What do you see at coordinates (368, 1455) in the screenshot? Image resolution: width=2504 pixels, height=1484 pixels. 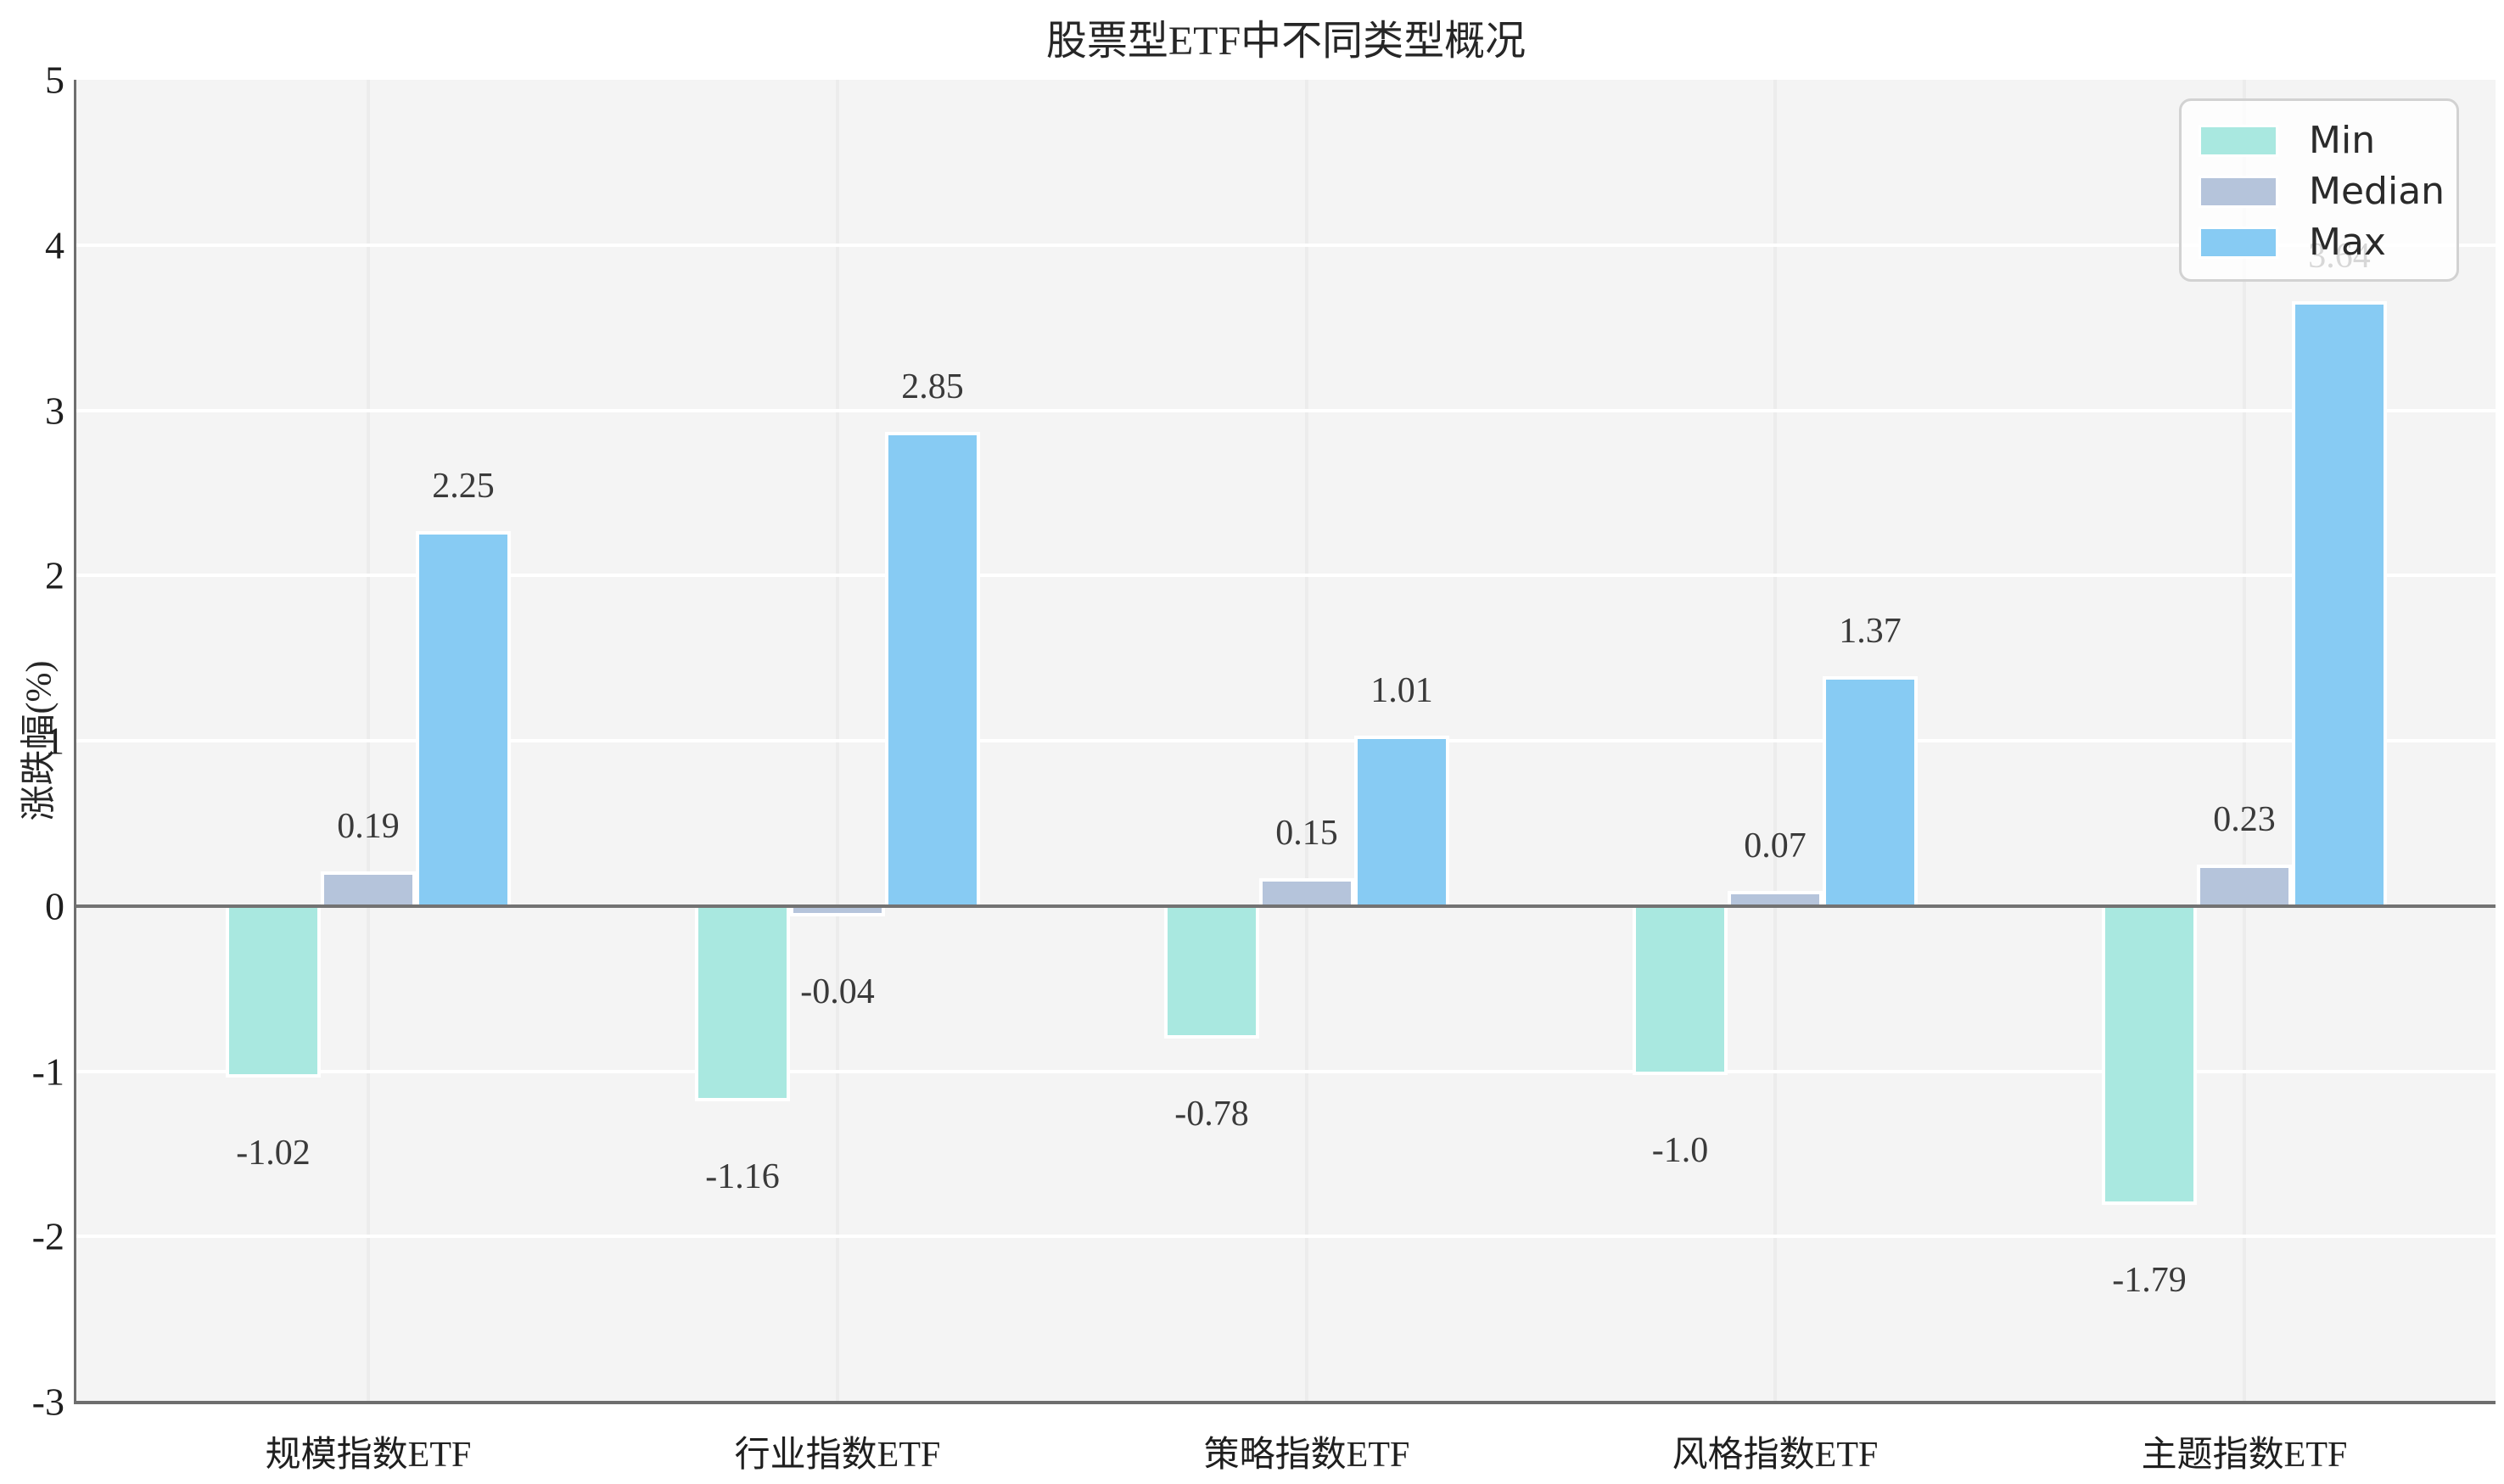 I see `x-tick-label-0: 规模指数ETF` at bounding box center [368, 1455].